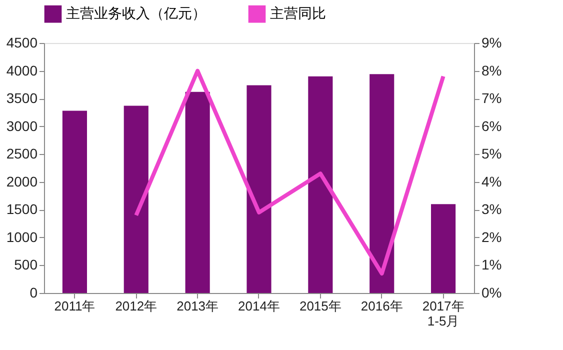 The height and width of the screenshot is (350, 563). Describe the element at coordinates (259, 306) in the screenshot. I see `x-tick-label: 2014年` at that location.